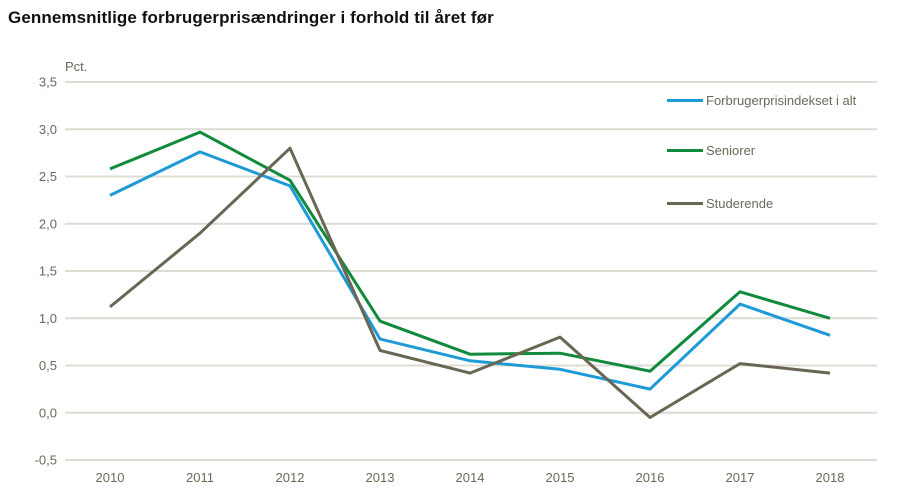 The height and width of the screenshot is (500, 900). Describe the element at coordinates (830, 477) in the screenshot. I see `x-tick-label: 2018` at that location.